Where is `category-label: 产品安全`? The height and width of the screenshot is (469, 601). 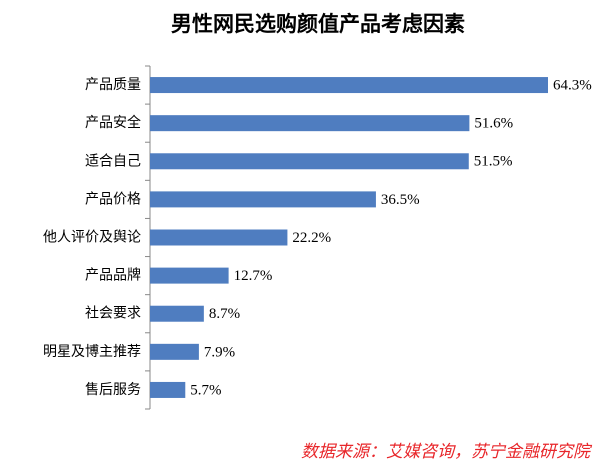
category-label: 产品安全 is located at coordinates (113, 122).